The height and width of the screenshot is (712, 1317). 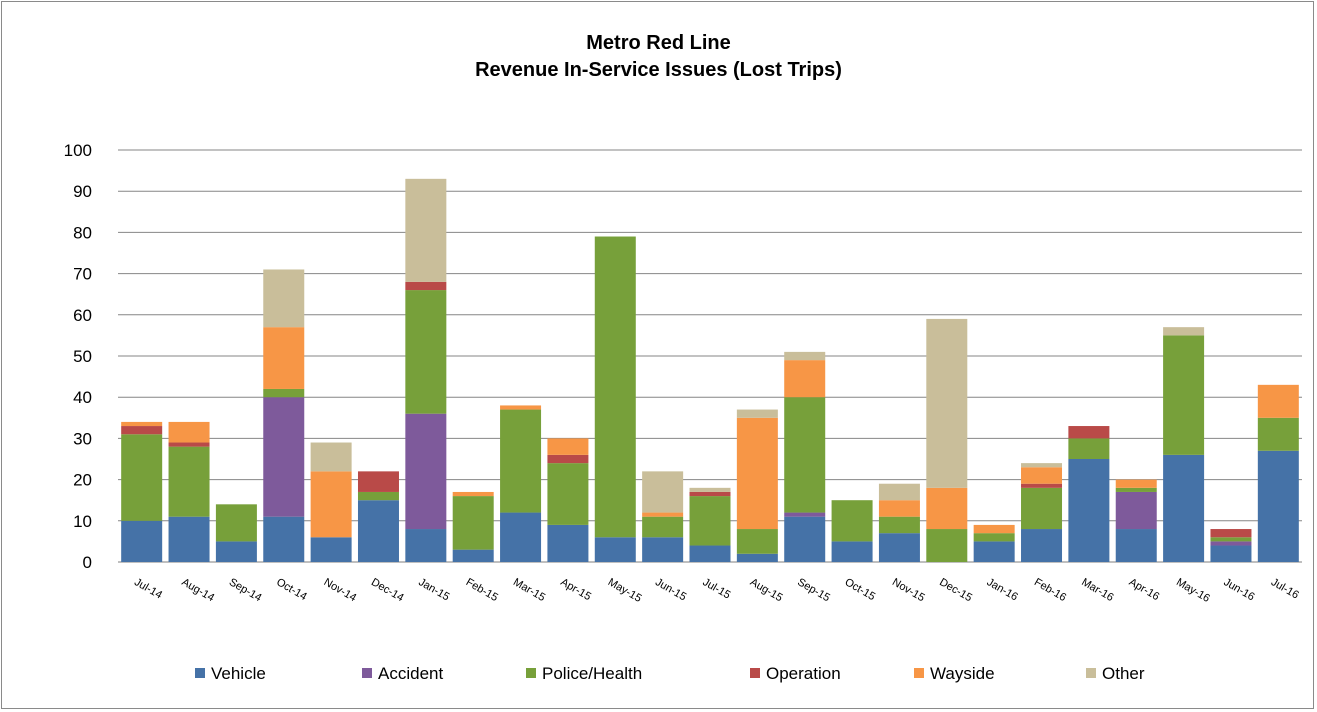 I want to click on legend-swatch-wayside, so click(x=919, y=673).